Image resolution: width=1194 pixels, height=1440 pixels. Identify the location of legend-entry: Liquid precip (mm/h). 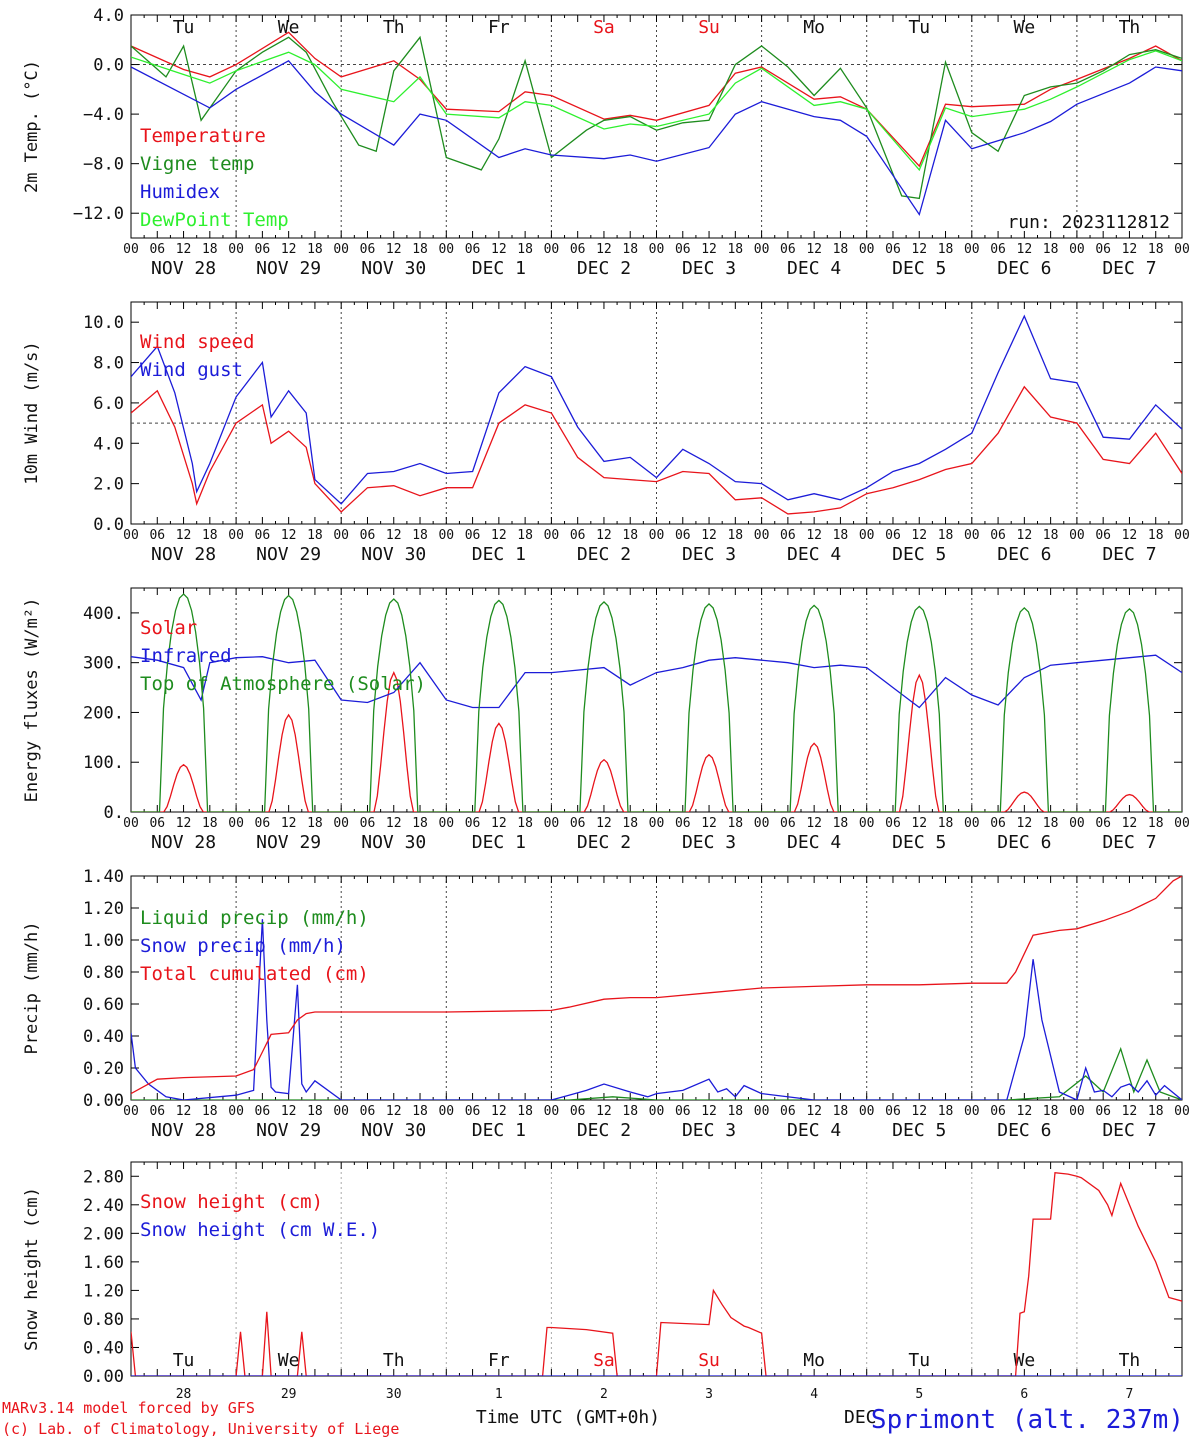
(254, 918).